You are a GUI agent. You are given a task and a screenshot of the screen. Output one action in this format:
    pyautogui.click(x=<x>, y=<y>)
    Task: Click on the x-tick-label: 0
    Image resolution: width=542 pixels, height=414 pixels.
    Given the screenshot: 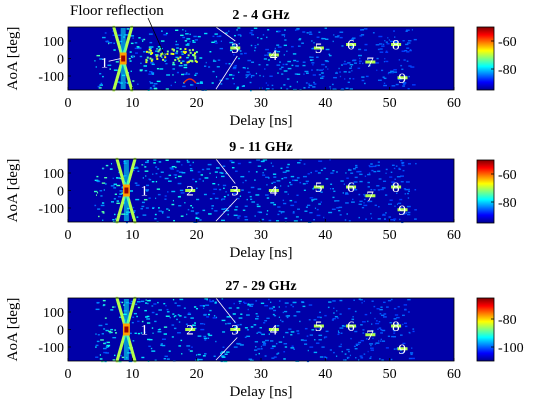 What is the action you would take?
    pyautogui.click(x=68, y=103)
    